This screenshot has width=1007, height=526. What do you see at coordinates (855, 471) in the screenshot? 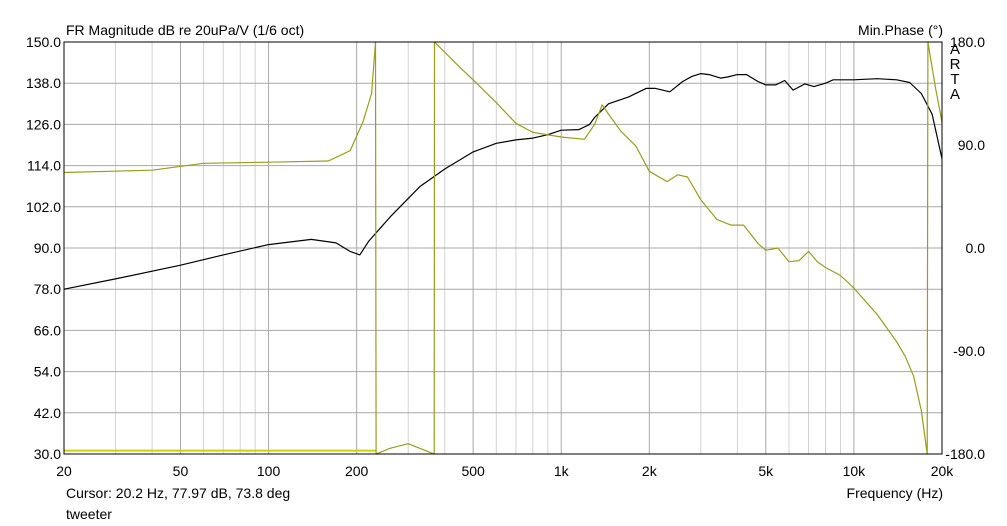
I see `x-tick-label: 10k` at bounding box center [855, 471].